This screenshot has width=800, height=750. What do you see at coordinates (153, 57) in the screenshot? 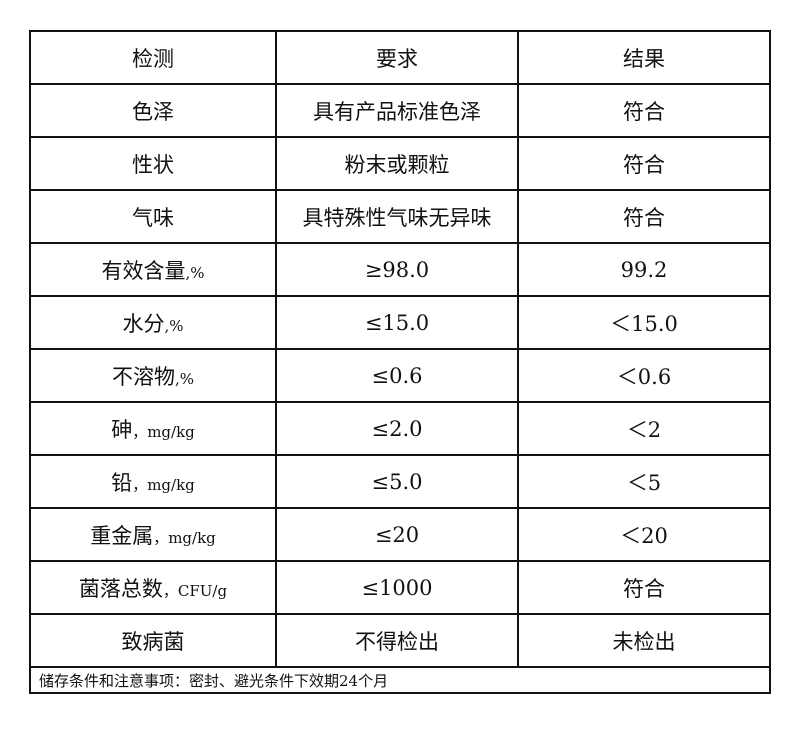
I see `header-cell: 检测` at bounding box center [153, 57].